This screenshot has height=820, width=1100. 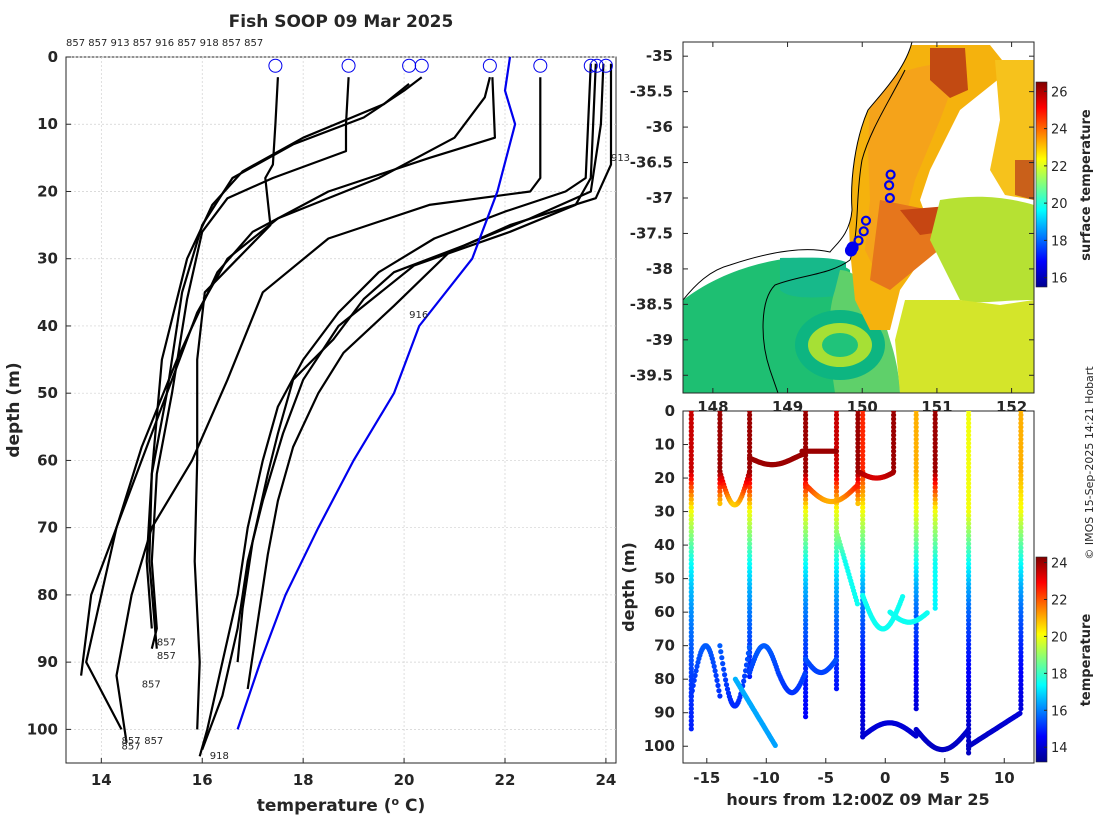 I want to click on top-id-row: 857 857 913 857 916 857 918 857 857, so click(x=164, y=43).